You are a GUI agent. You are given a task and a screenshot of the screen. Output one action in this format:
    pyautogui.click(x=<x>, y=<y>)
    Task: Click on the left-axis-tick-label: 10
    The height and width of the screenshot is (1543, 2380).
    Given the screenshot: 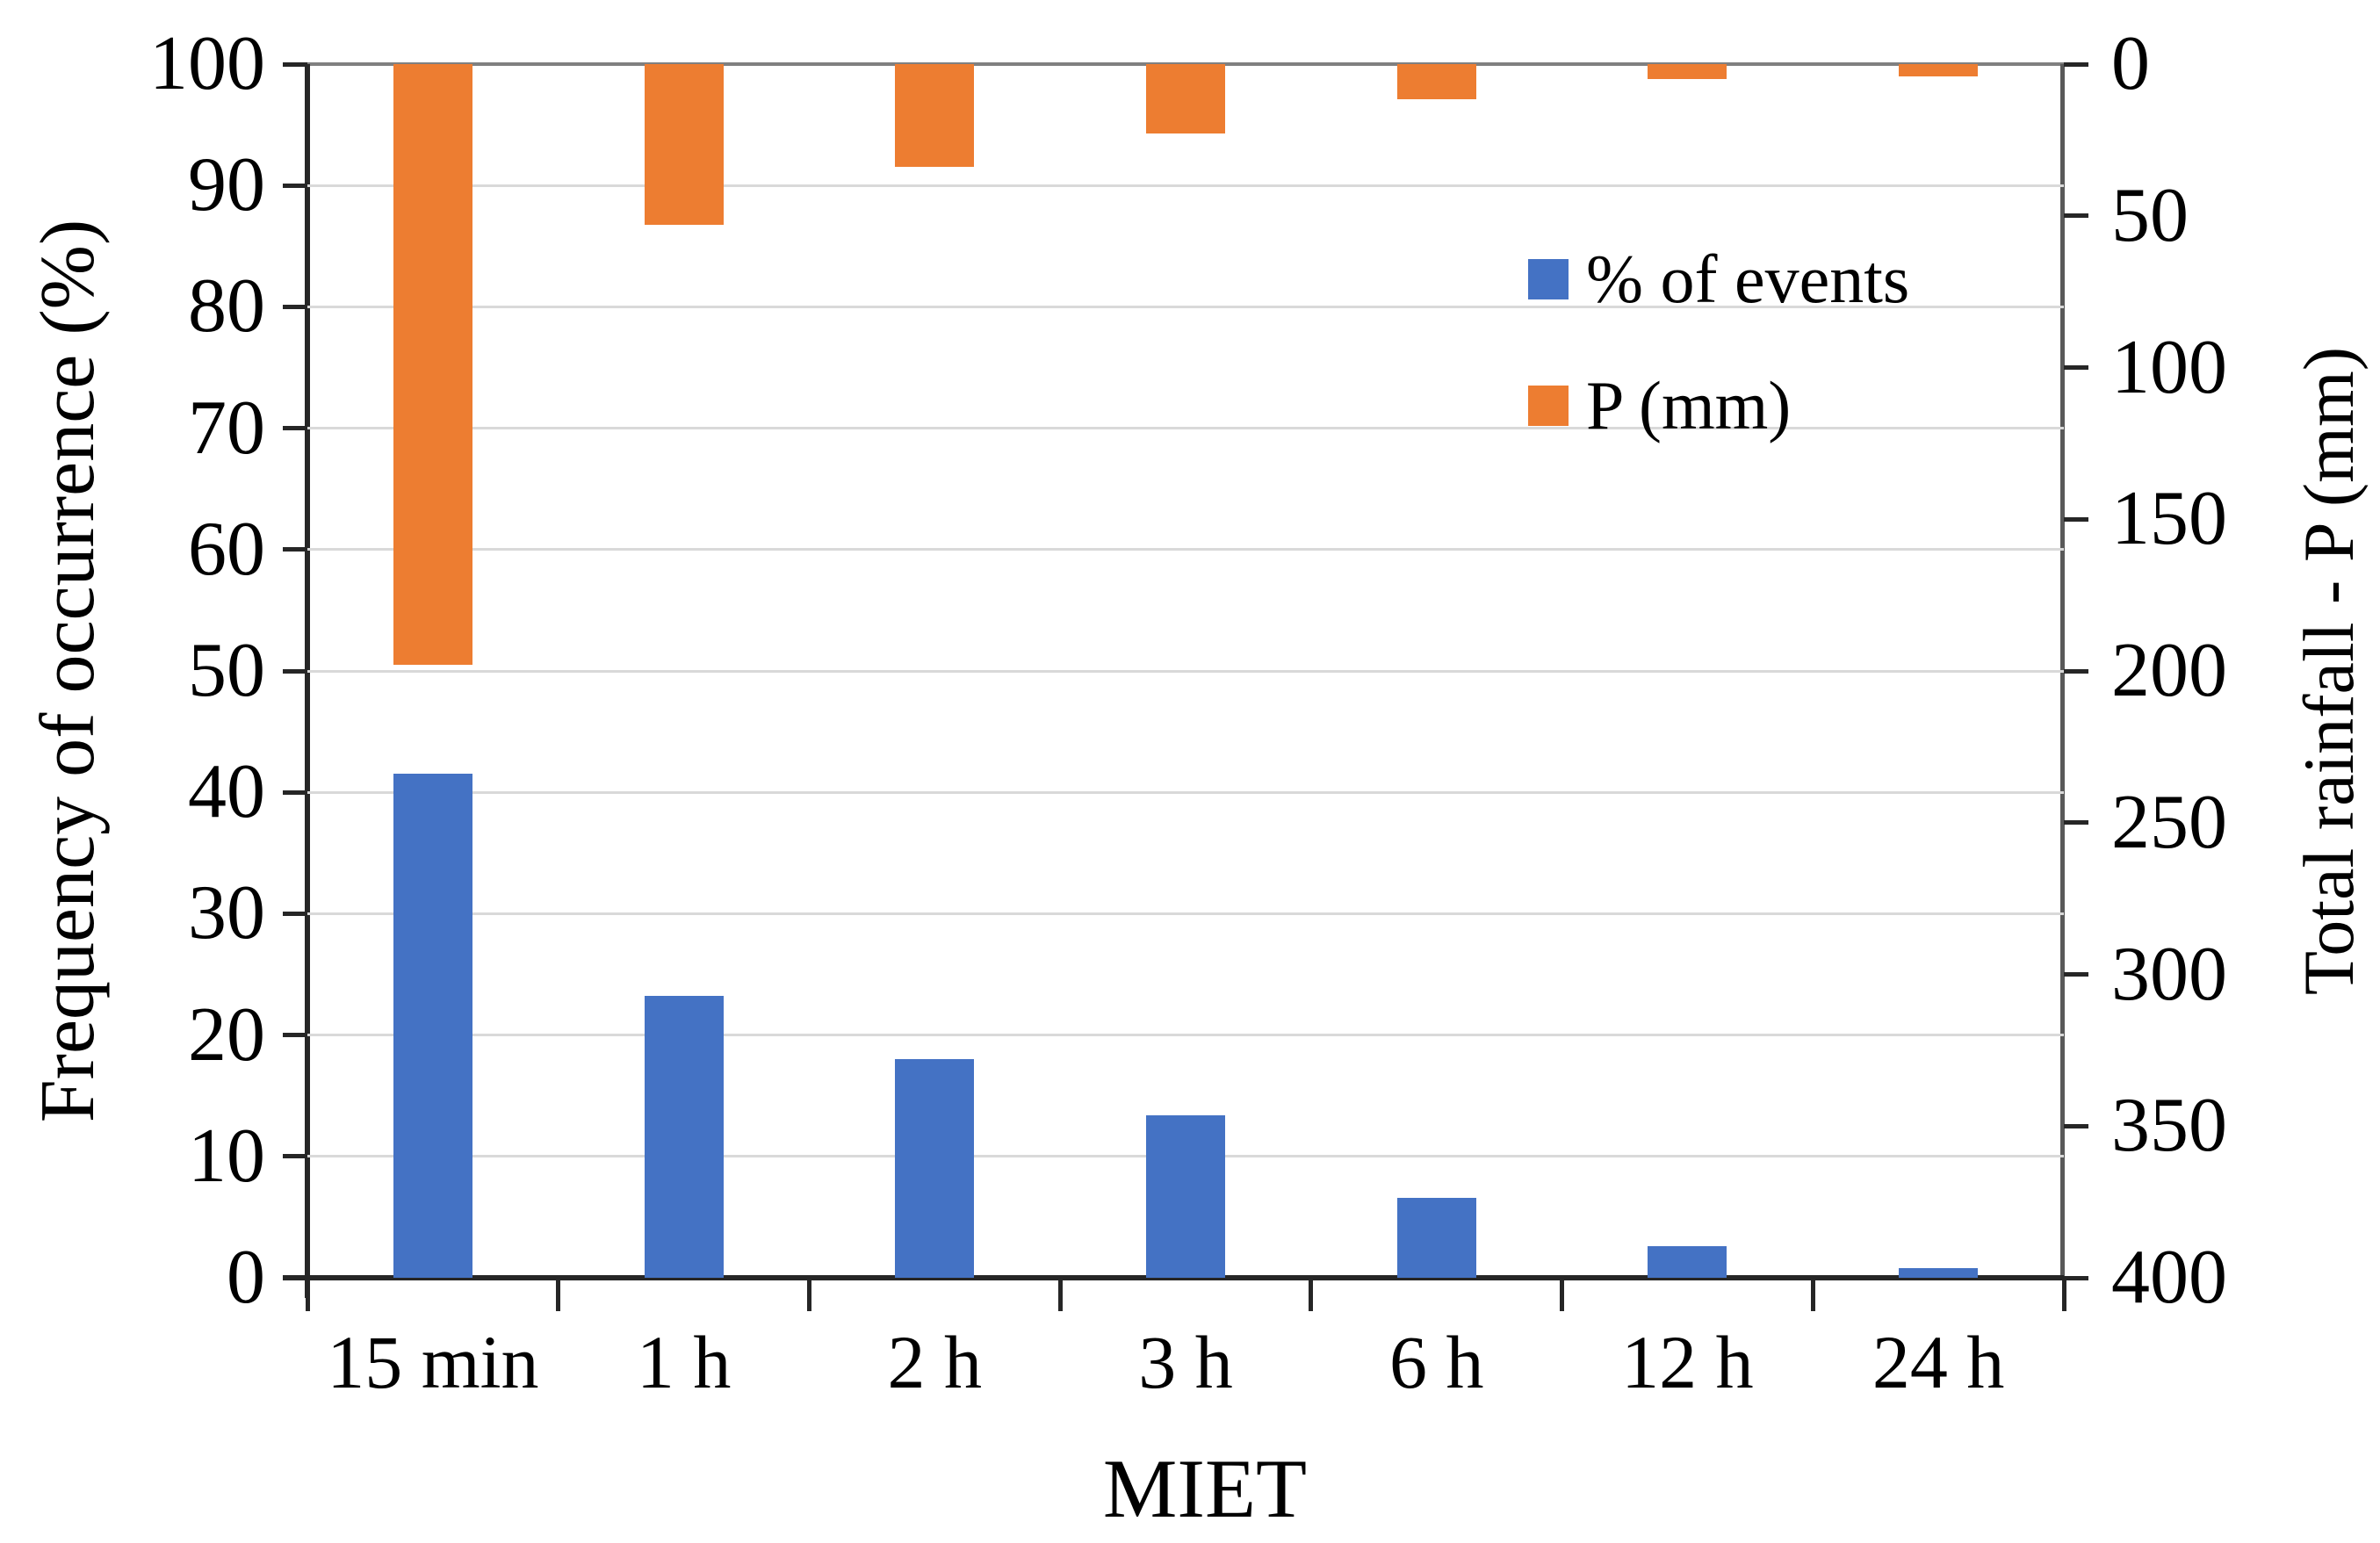 What is the action you would take?
    pyautogui.click(x=226, y=1156)
    